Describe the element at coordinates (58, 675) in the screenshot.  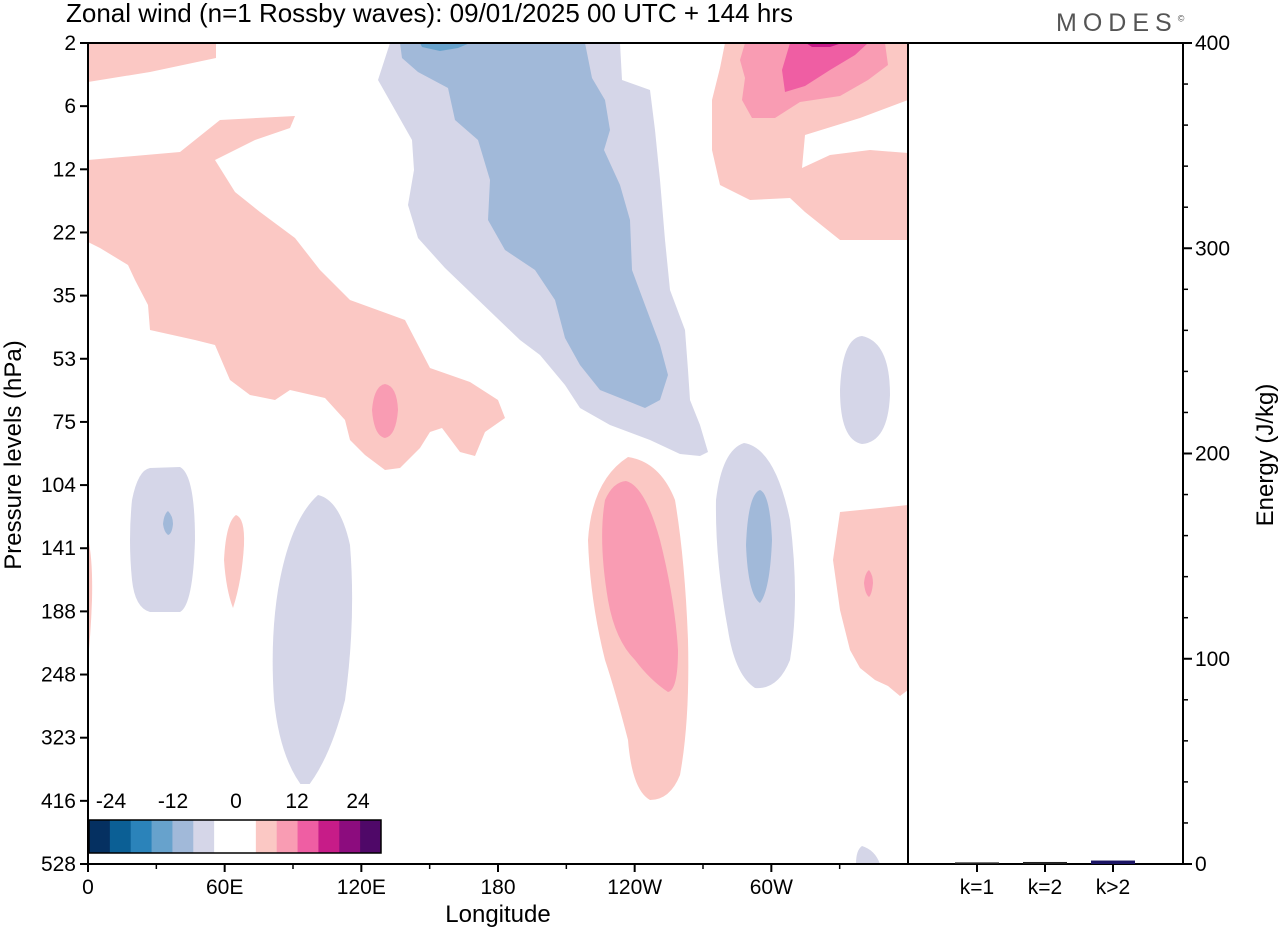
I see `y-tick-label: 248` at that location.